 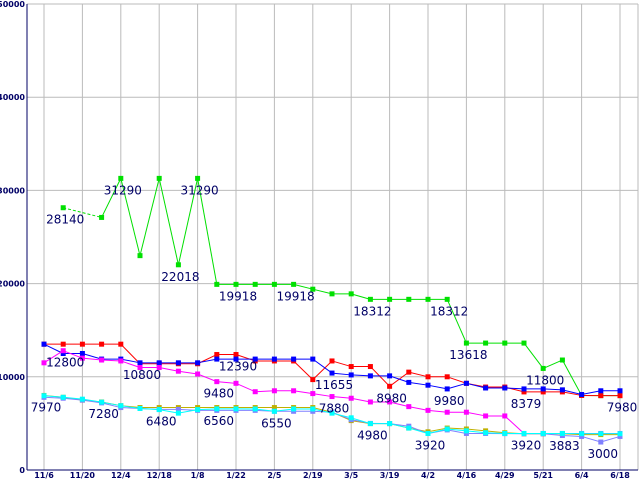 What do you see at coordinates (200, 190) in the screenshot?
I see `data-label: 31290` at bounding box center [200, 190].